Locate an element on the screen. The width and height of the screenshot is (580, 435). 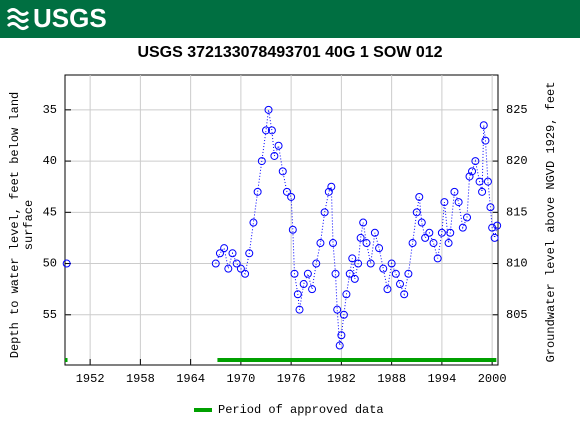
y-tick-label: 50 is located at coordinates (50, 264).